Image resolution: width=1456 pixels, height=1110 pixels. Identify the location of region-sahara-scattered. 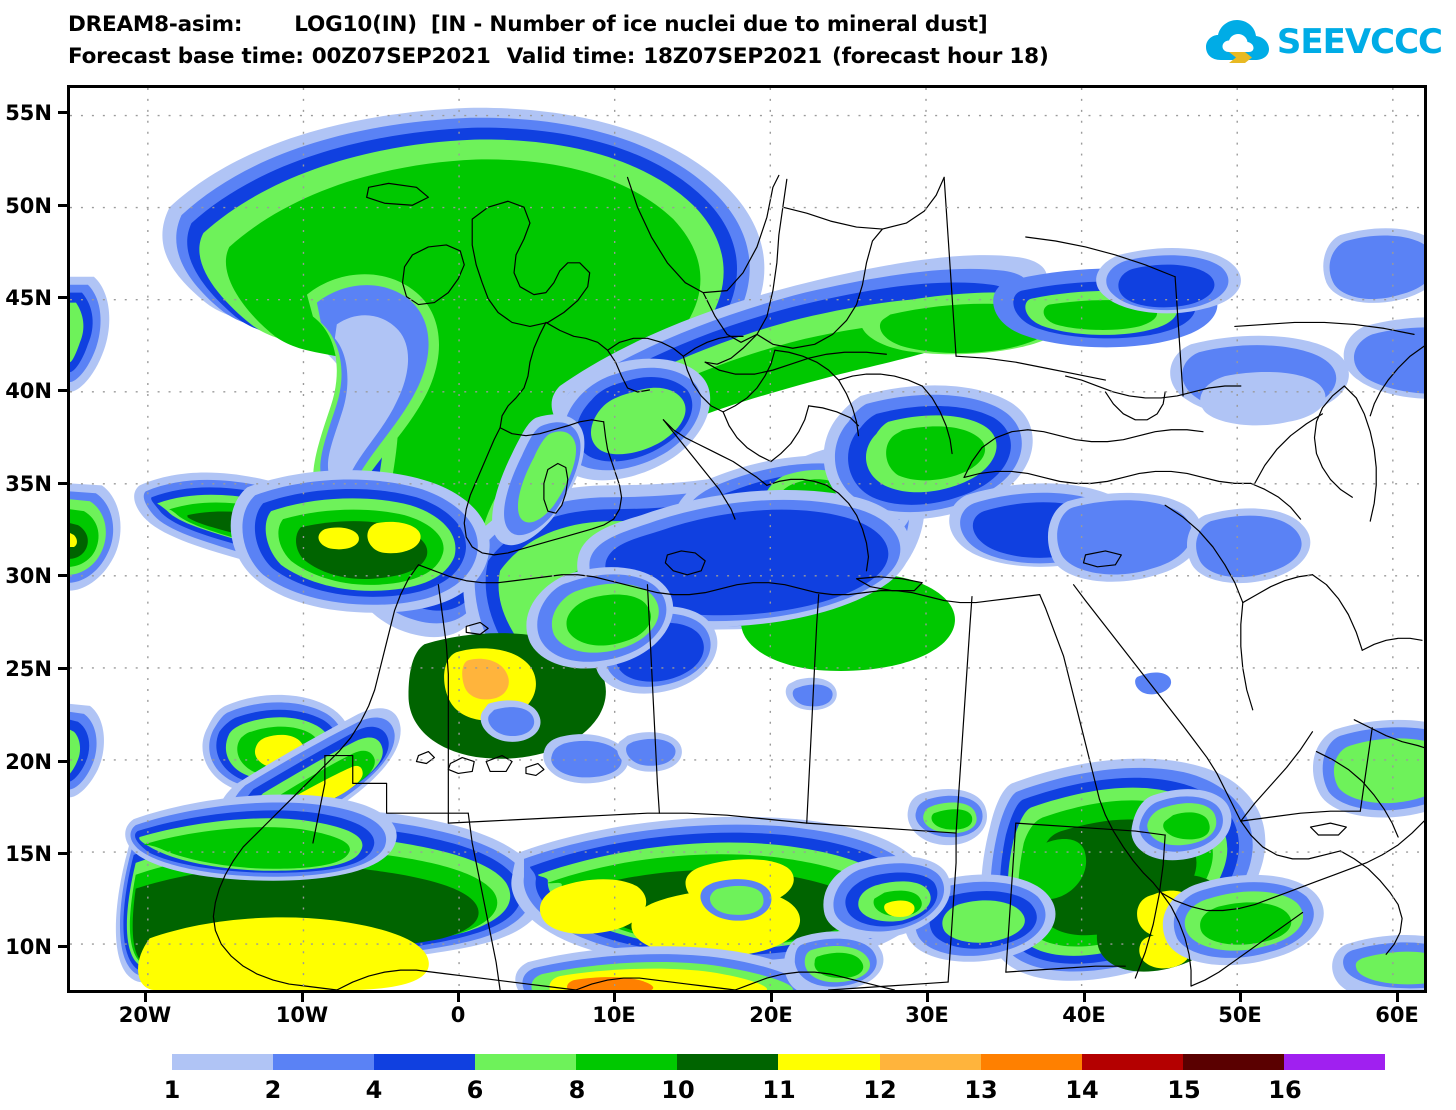
(826, 728).